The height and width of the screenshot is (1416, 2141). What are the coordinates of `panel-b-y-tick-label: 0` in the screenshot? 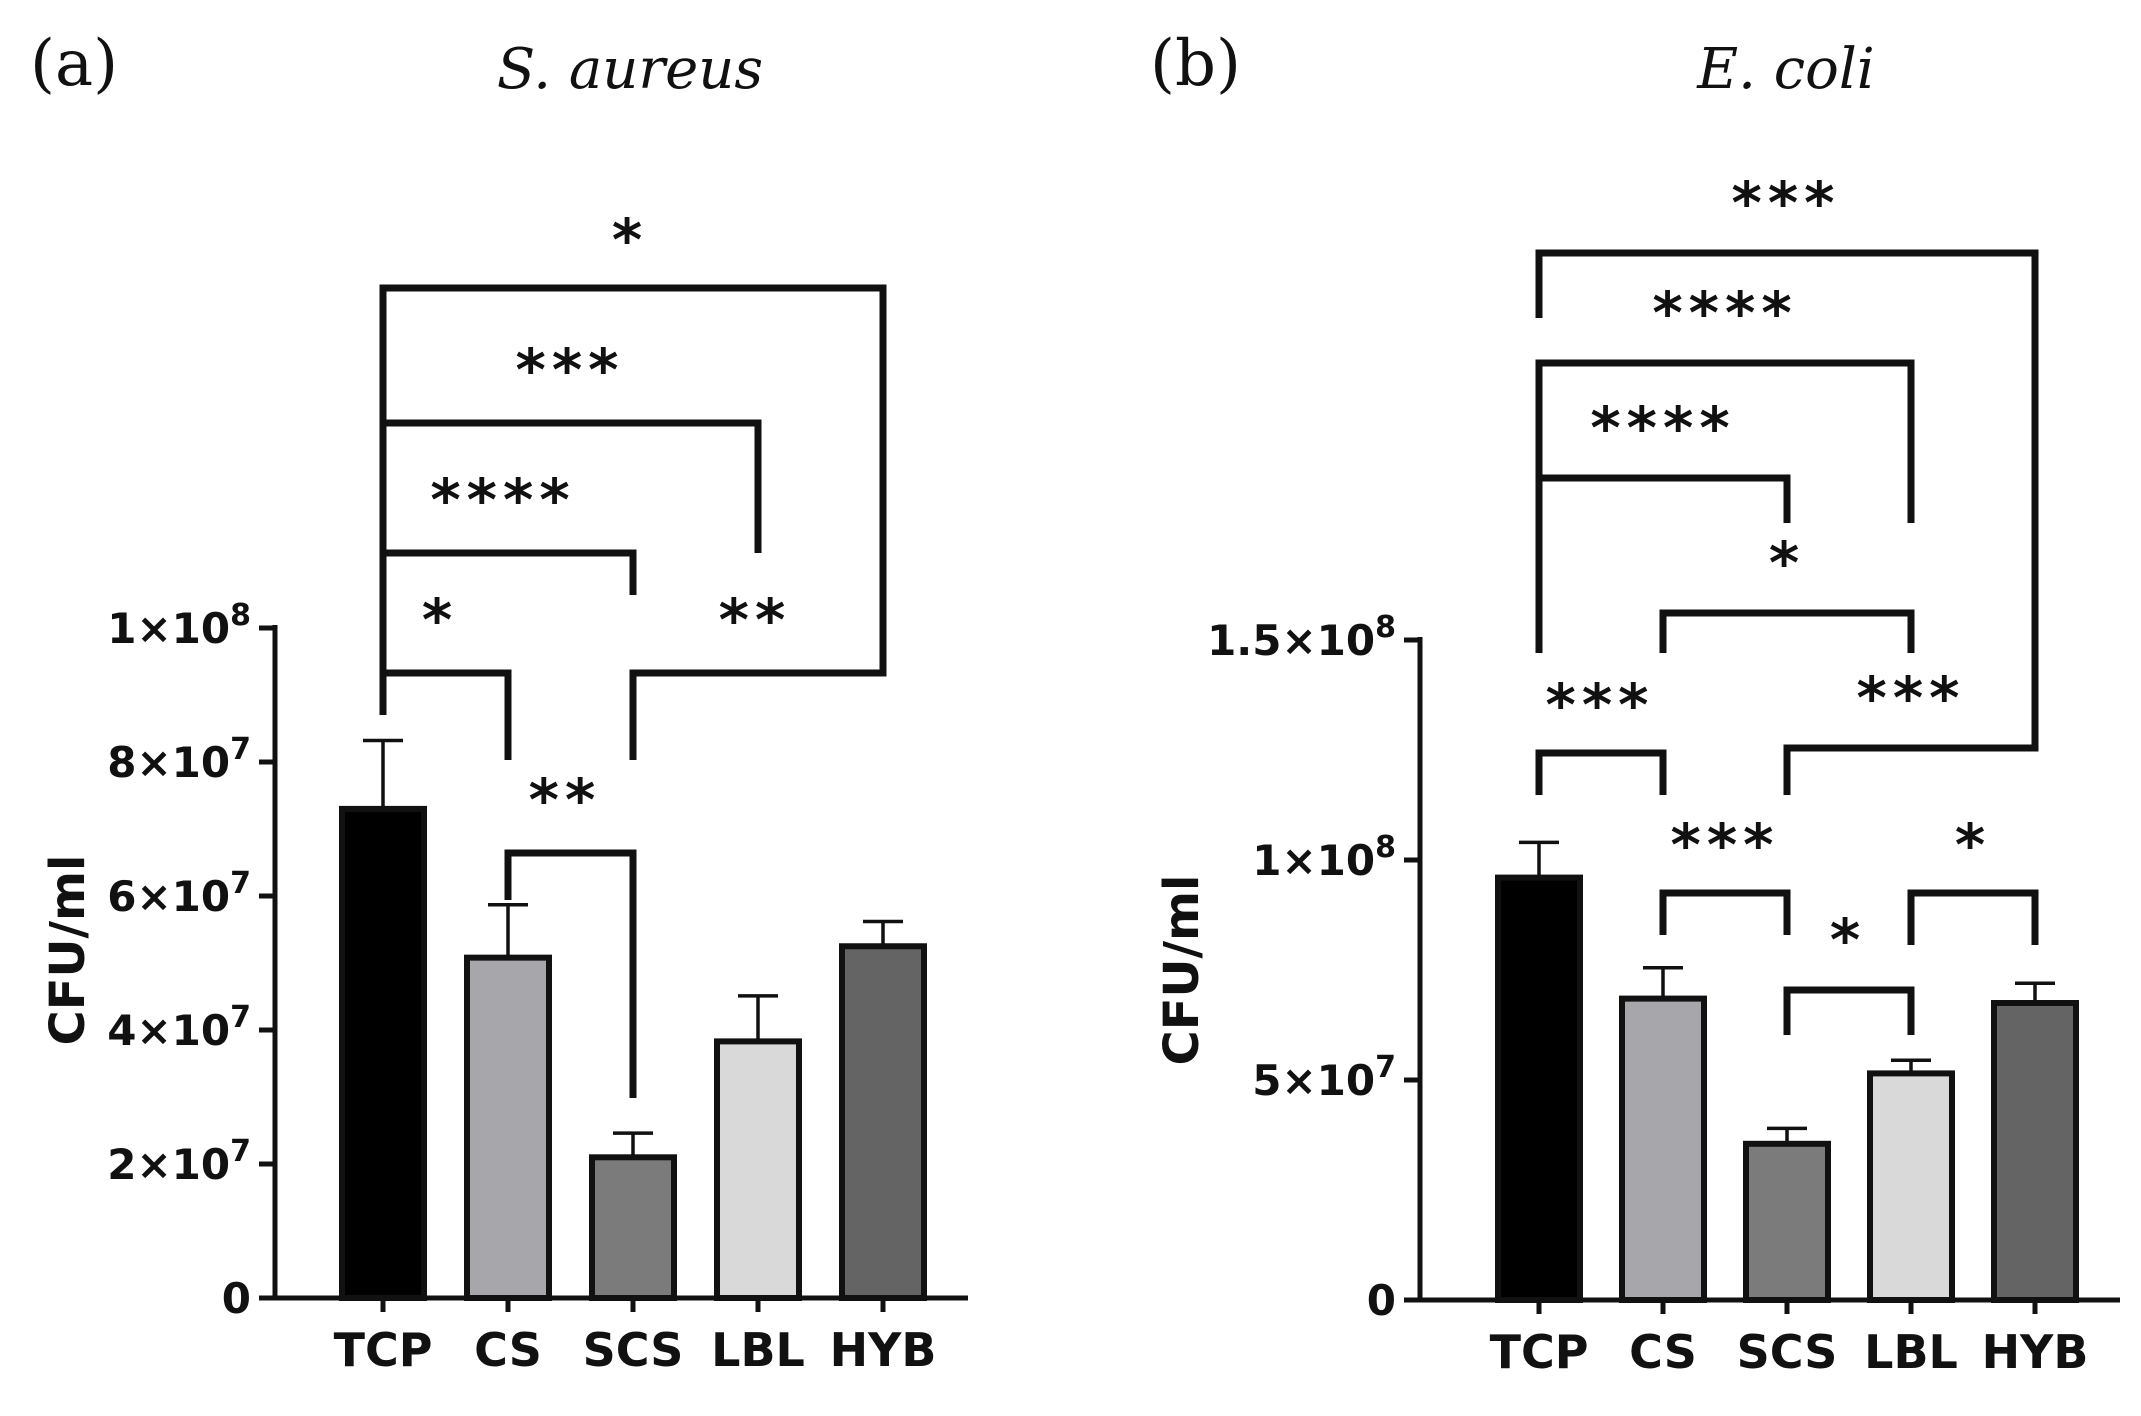 It's located at (1381, 1300).